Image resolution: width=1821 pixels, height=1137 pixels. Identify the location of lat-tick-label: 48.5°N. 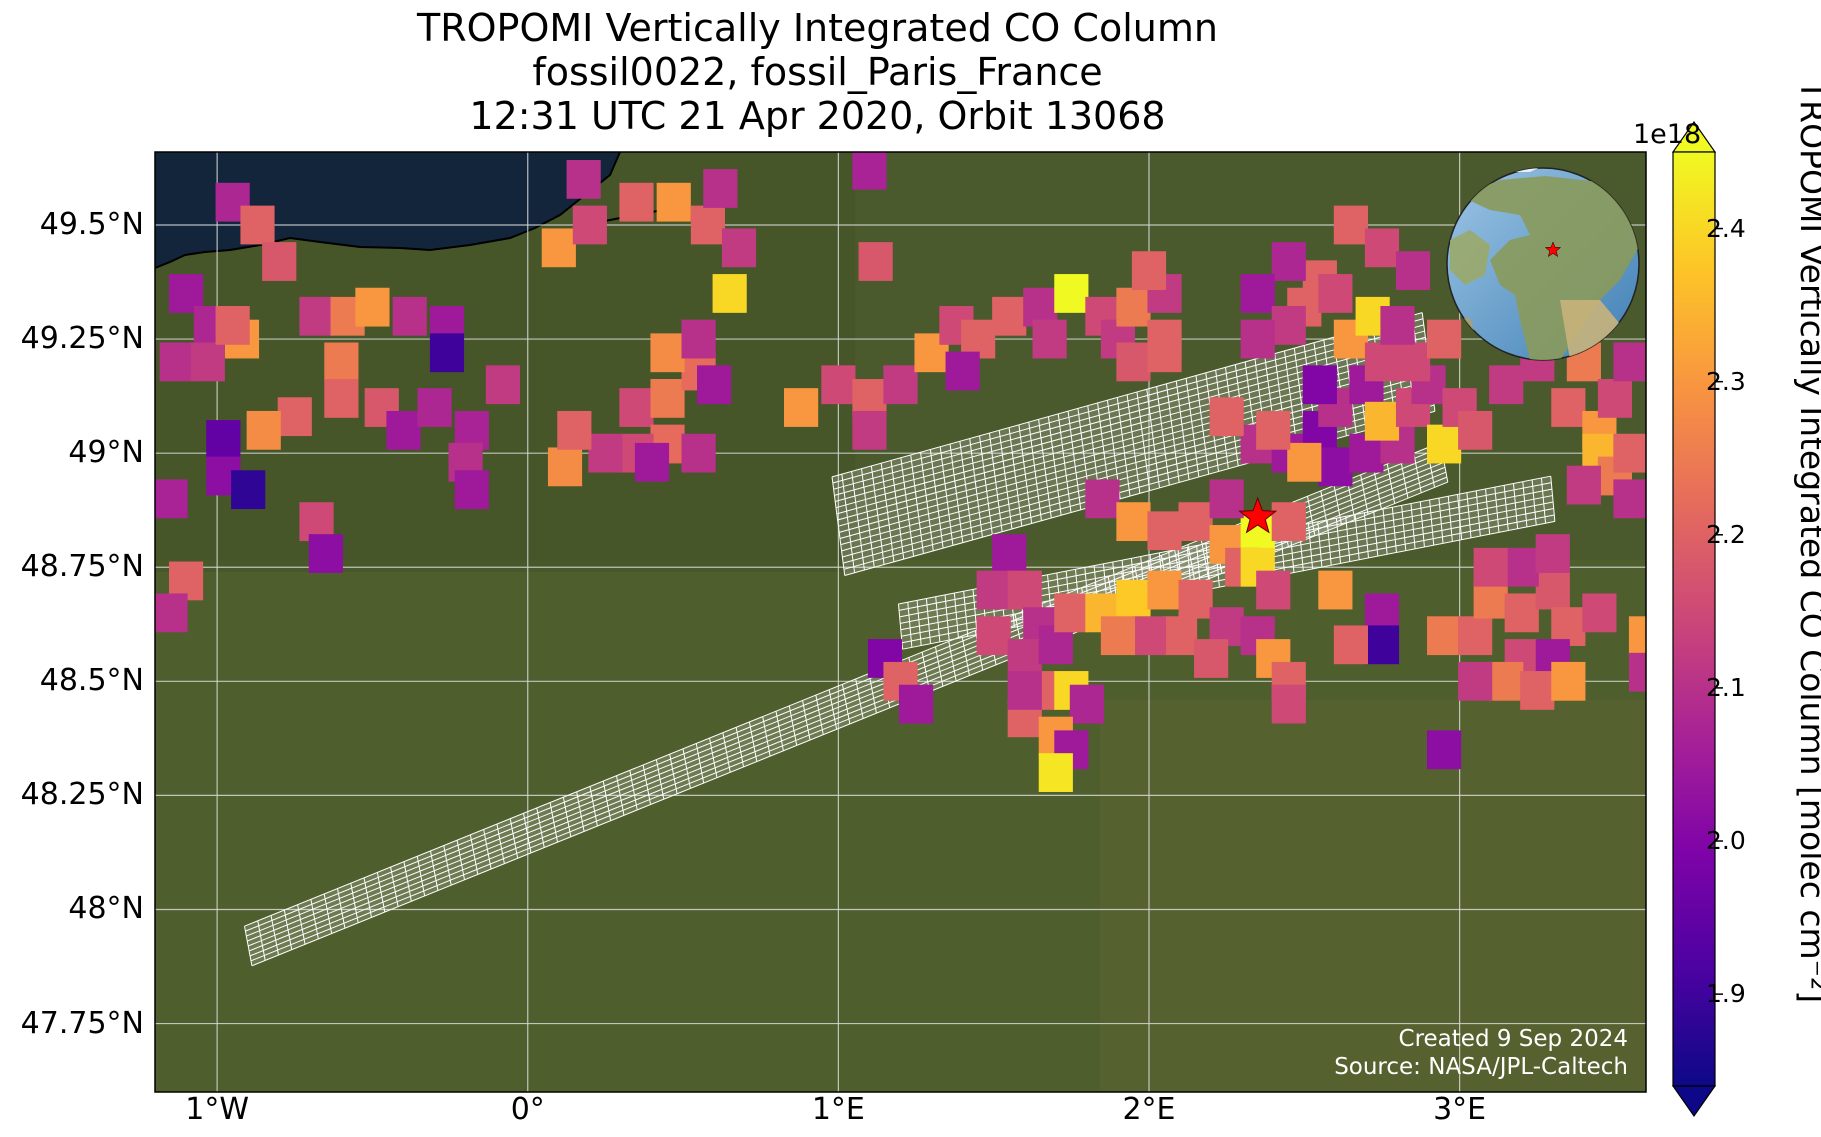
(91, 681).